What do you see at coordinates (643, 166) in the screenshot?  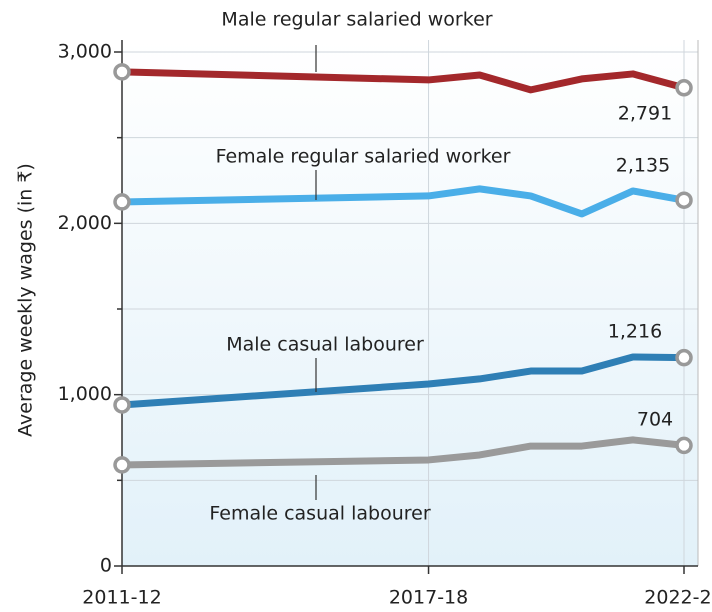 I see `value-label: 2,135` at bounding box center [643, 166].